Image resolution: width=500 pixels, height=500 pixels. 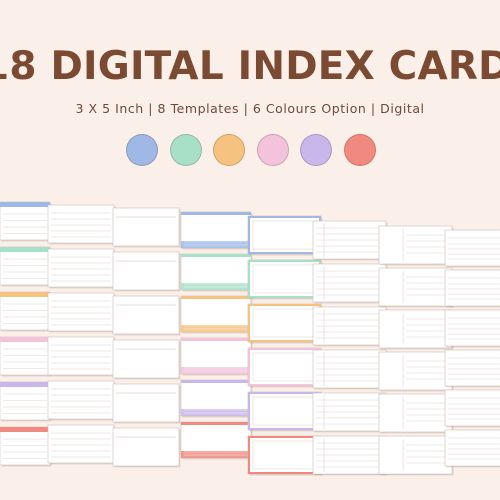 I want to click on colour-swatch-coral, so click(x=359, y=150).